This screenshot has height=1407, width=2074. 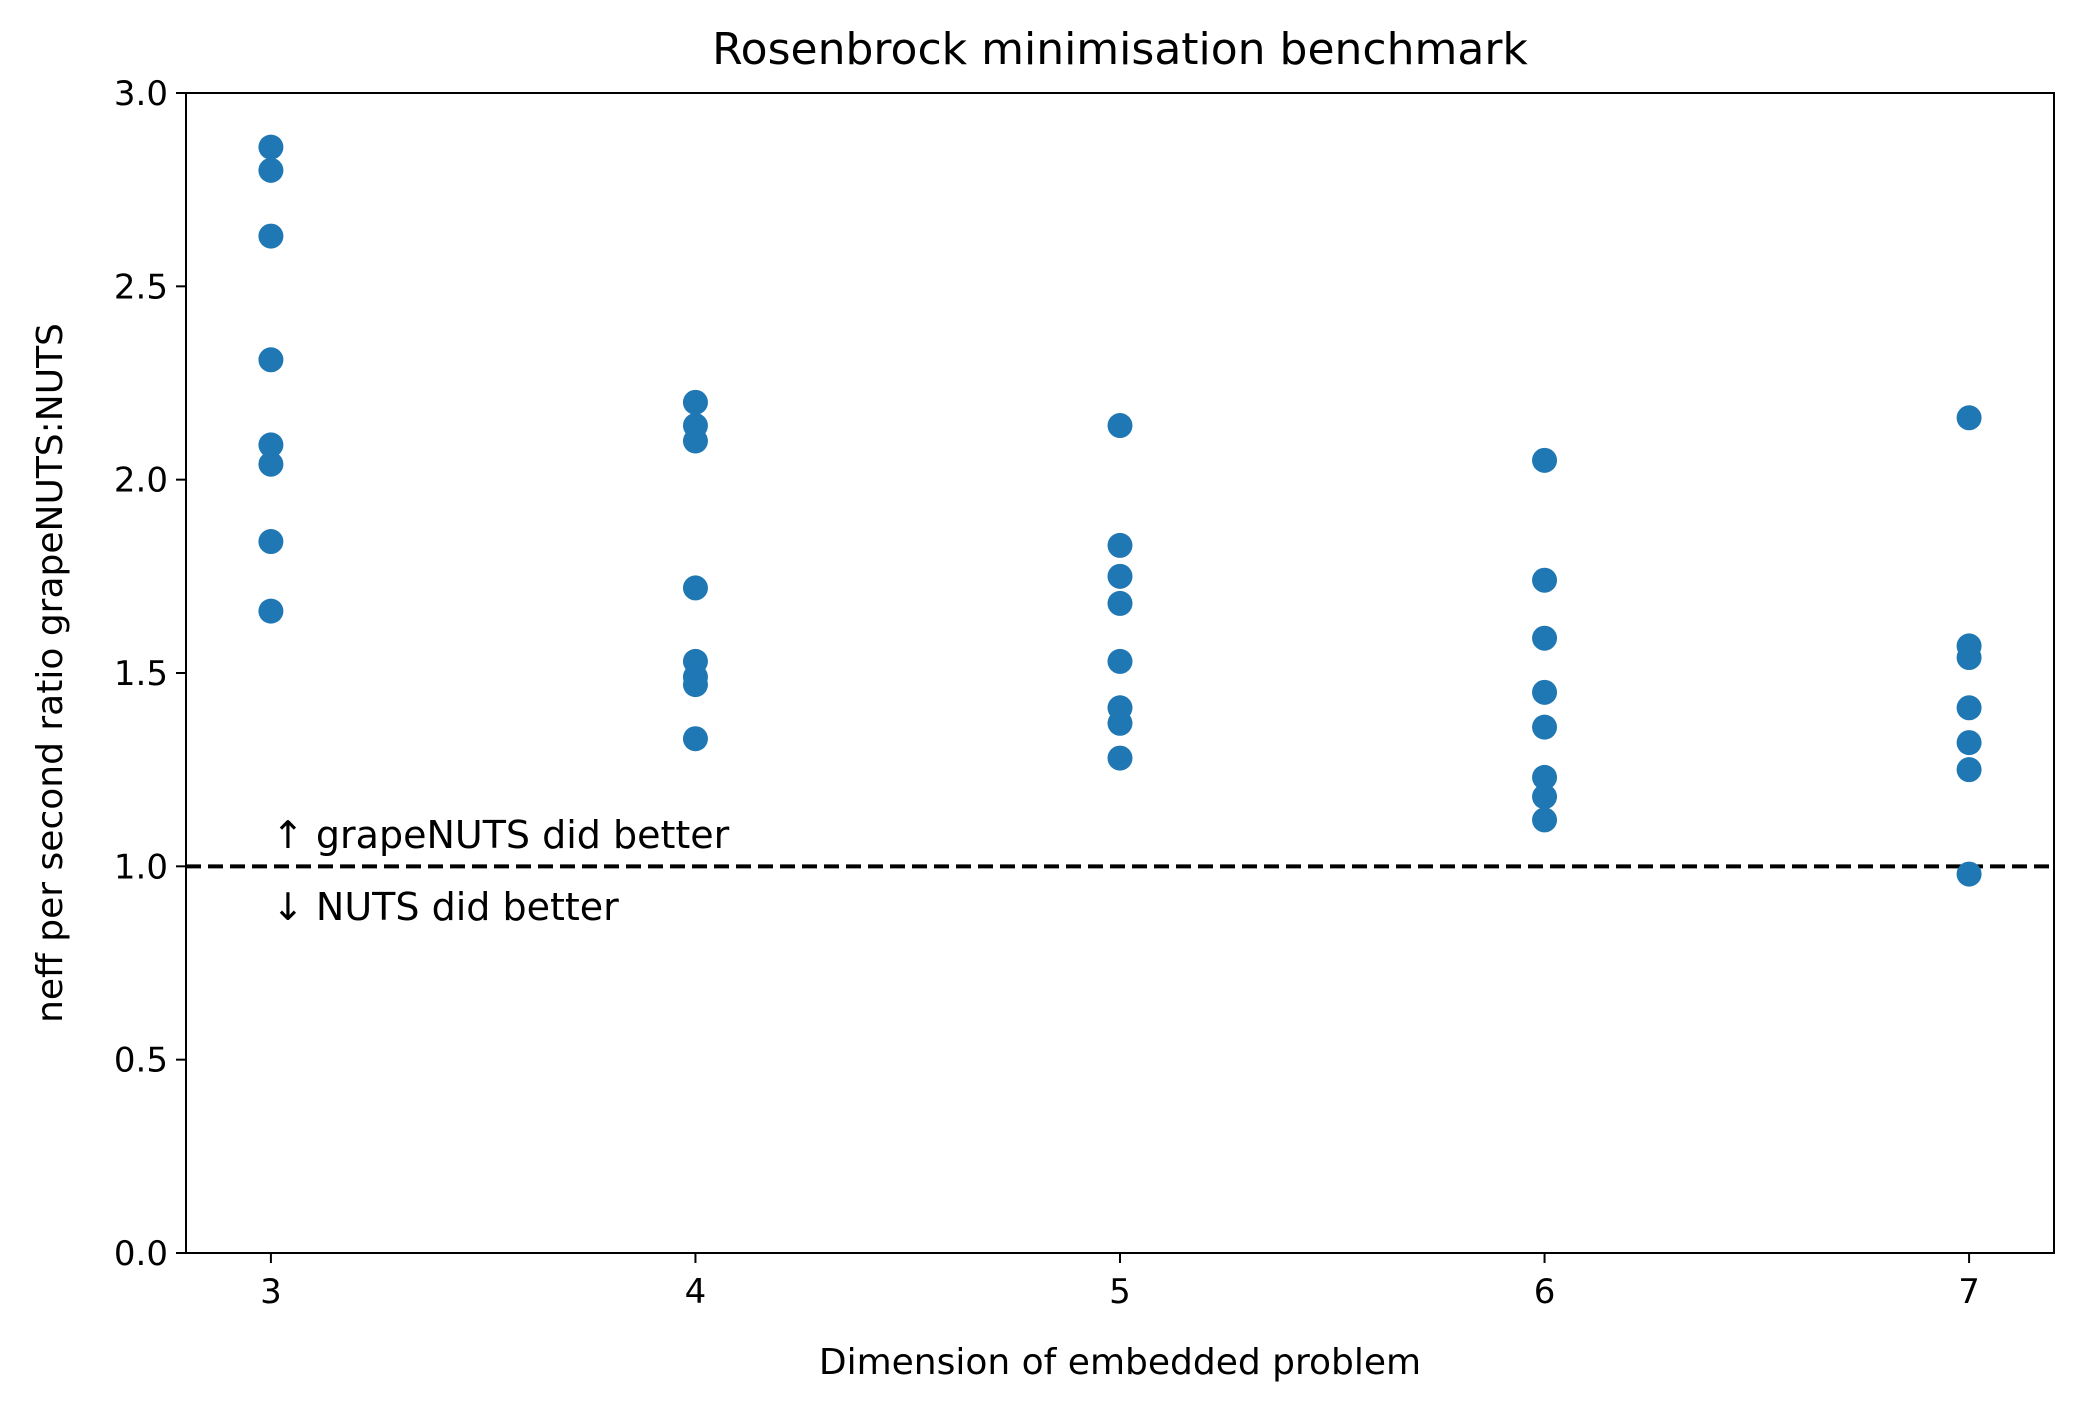 I want to click on x-tick-label: 5, so click(x=1120, y=1292).